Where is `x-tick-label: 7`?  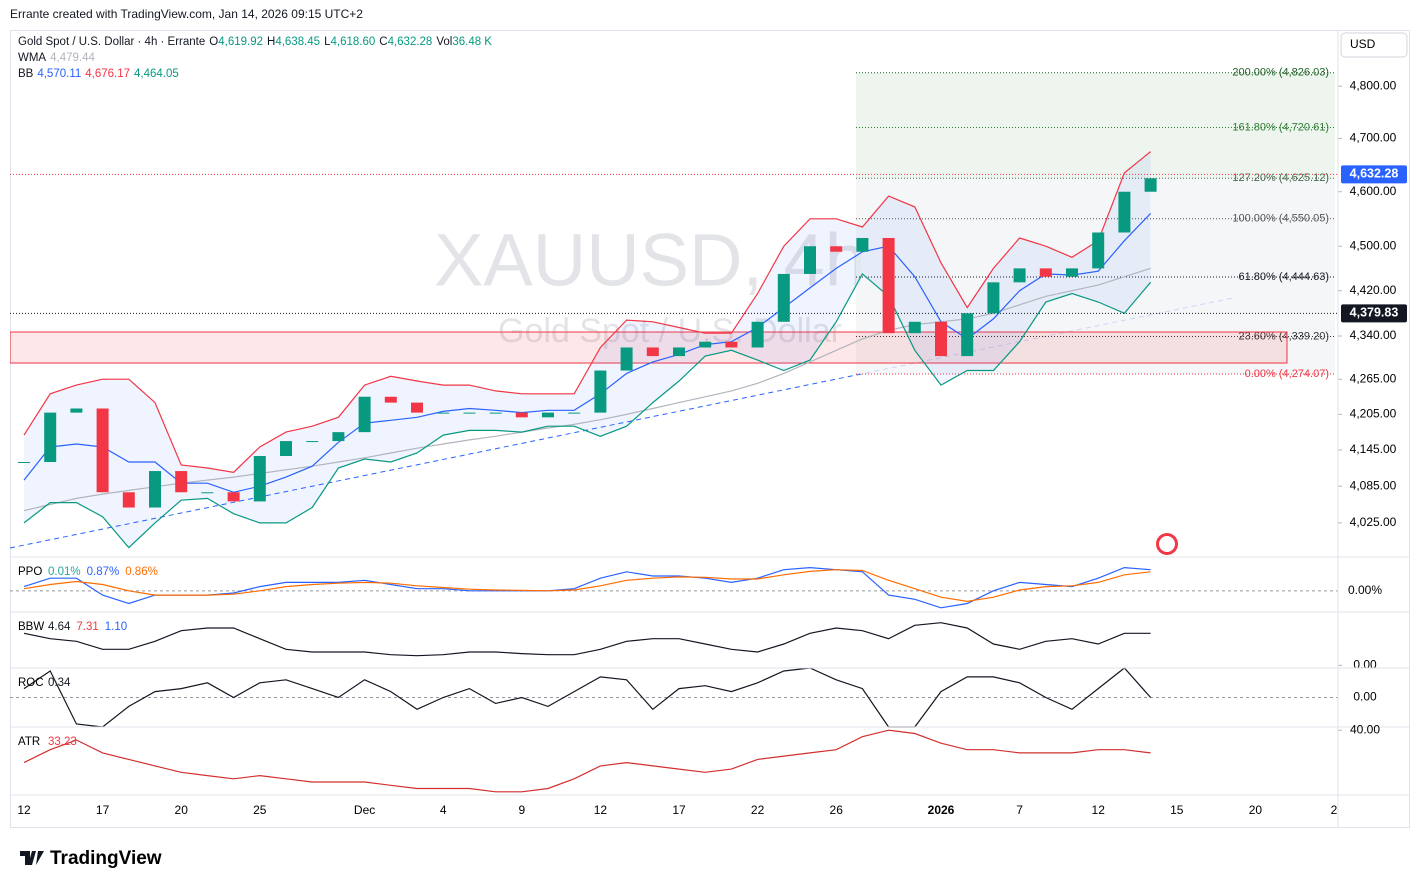 x-tick-label: 7 is located at coordinates (1019, 810).